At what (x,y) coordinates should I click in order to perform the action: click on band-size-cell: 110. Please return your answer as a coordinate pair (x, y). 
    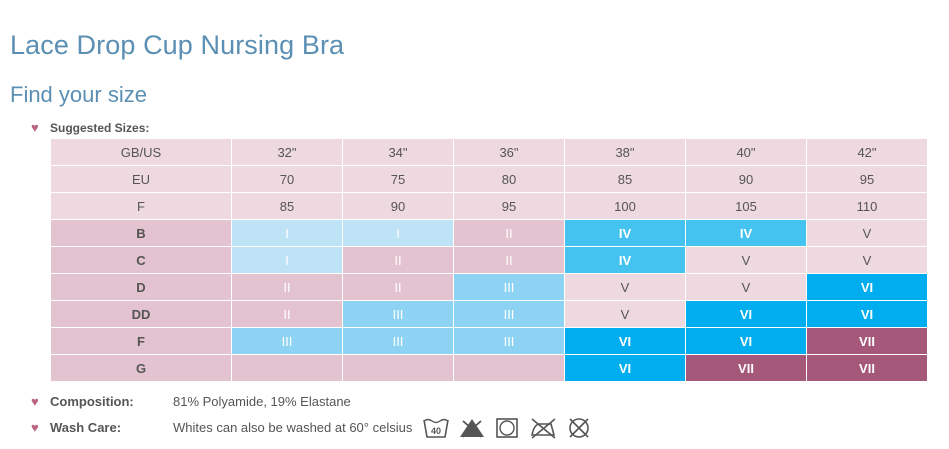
    Looking at the image, I should click on (867, 206).